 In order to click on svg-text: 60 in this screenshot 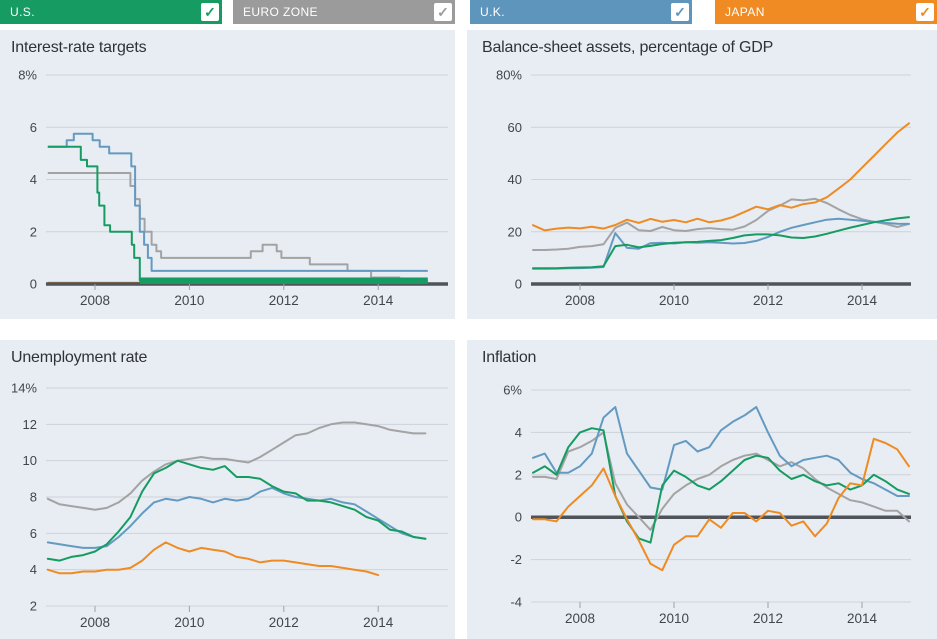, I will do `click(515, 127)`.